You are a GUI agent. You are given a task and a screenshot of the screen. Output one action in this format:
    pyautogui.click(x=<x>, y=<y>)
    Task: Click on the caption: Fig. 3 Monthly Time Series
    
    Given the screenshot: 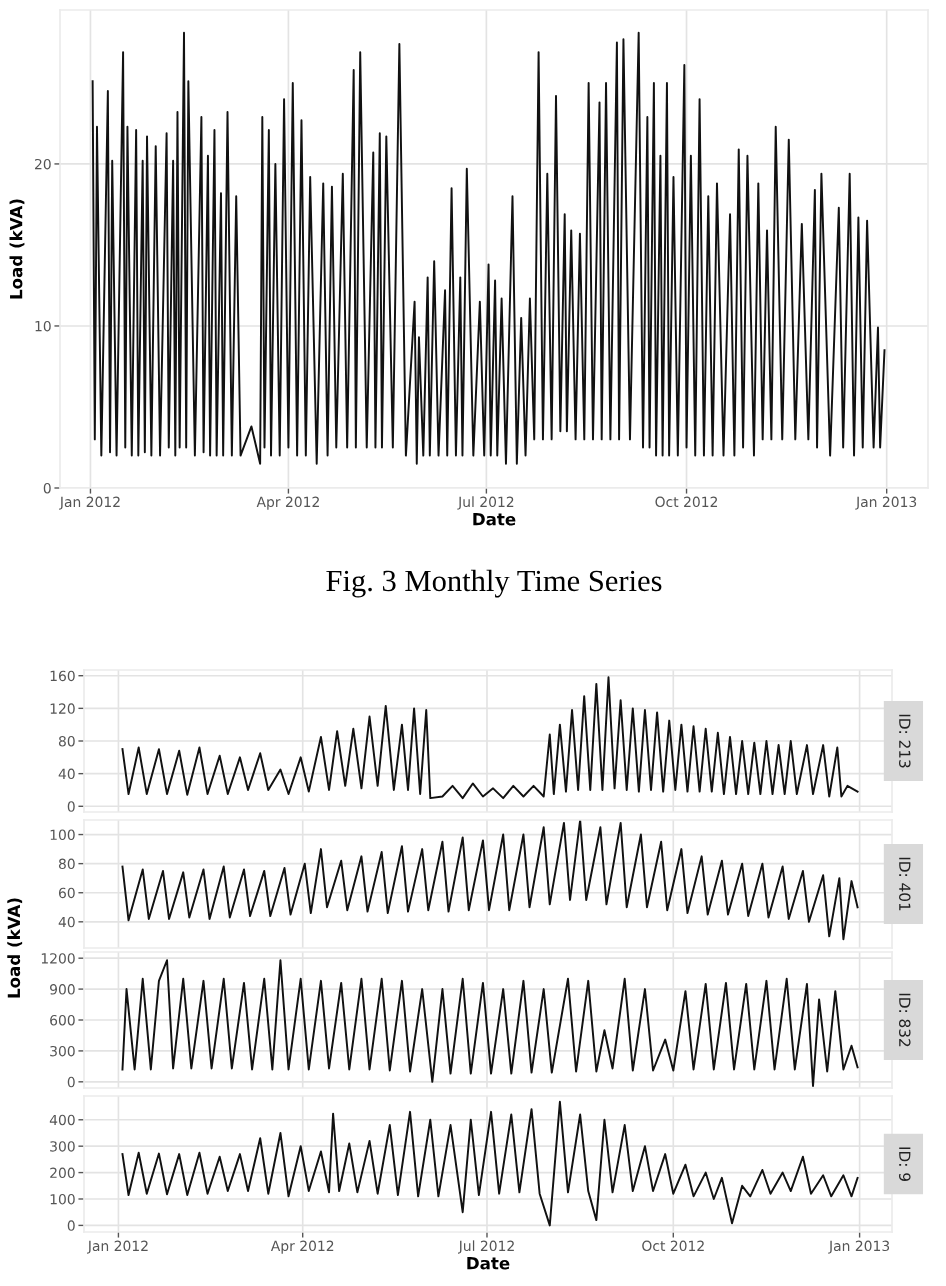 What is the action you would take?
    pyautogui.click(x=494, y=583)
    